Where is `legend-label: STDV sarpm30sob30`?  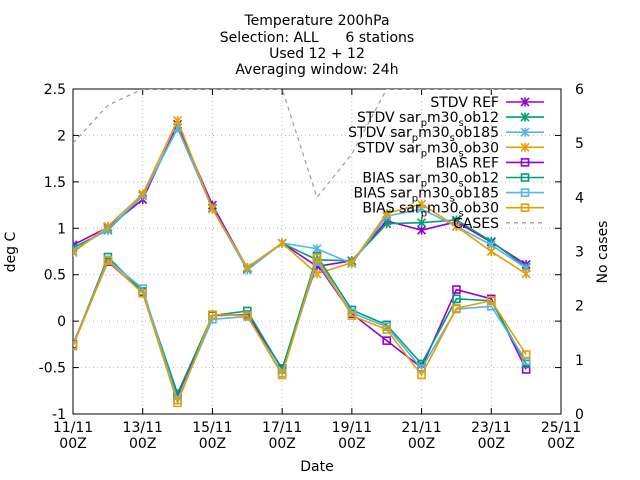
legend-label: STDV sarpm30sob30 is located at coordinates (428, 149).